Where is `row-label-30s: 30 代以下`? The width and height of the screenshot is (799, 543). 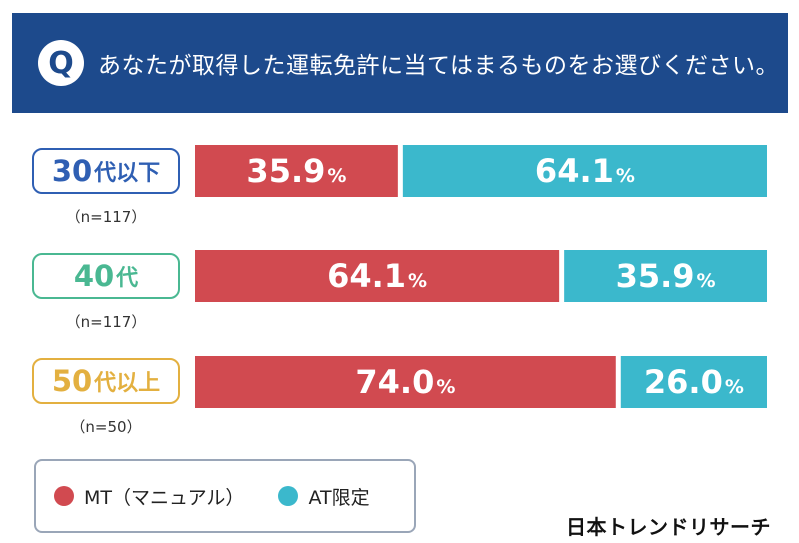 row-label-30s: 30 代以下 is located at coordinates (106, 171).